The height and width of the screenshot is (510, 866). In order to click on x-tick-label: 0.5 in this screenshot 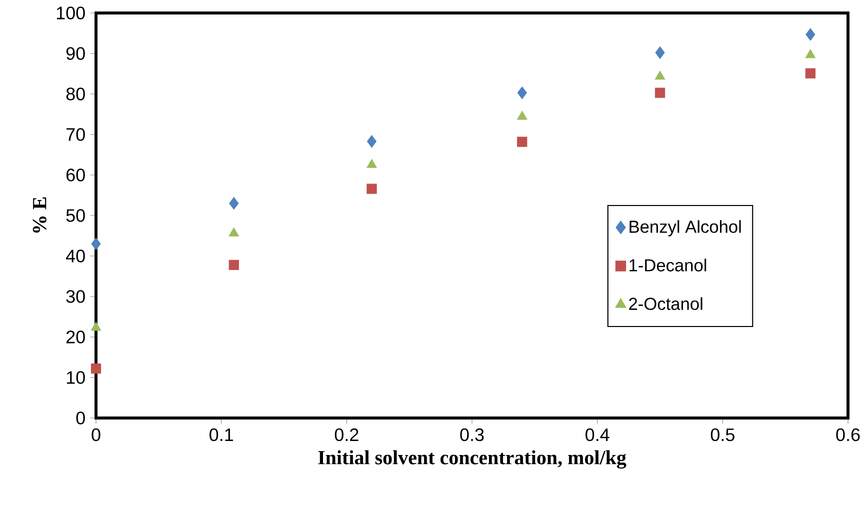, I will do `click(722, 435)`.